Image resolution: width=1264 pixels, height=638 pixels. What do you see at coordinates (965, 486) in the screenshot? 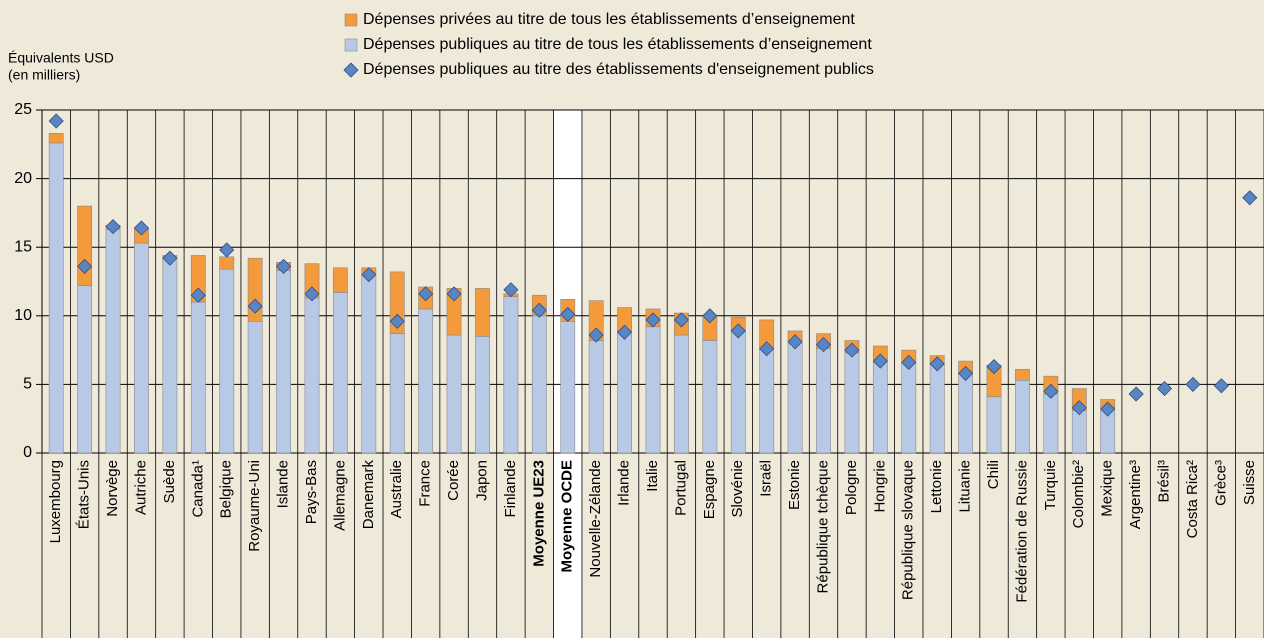
I see `x-tick-label: Lituanie` at bounding box center [965, 486].